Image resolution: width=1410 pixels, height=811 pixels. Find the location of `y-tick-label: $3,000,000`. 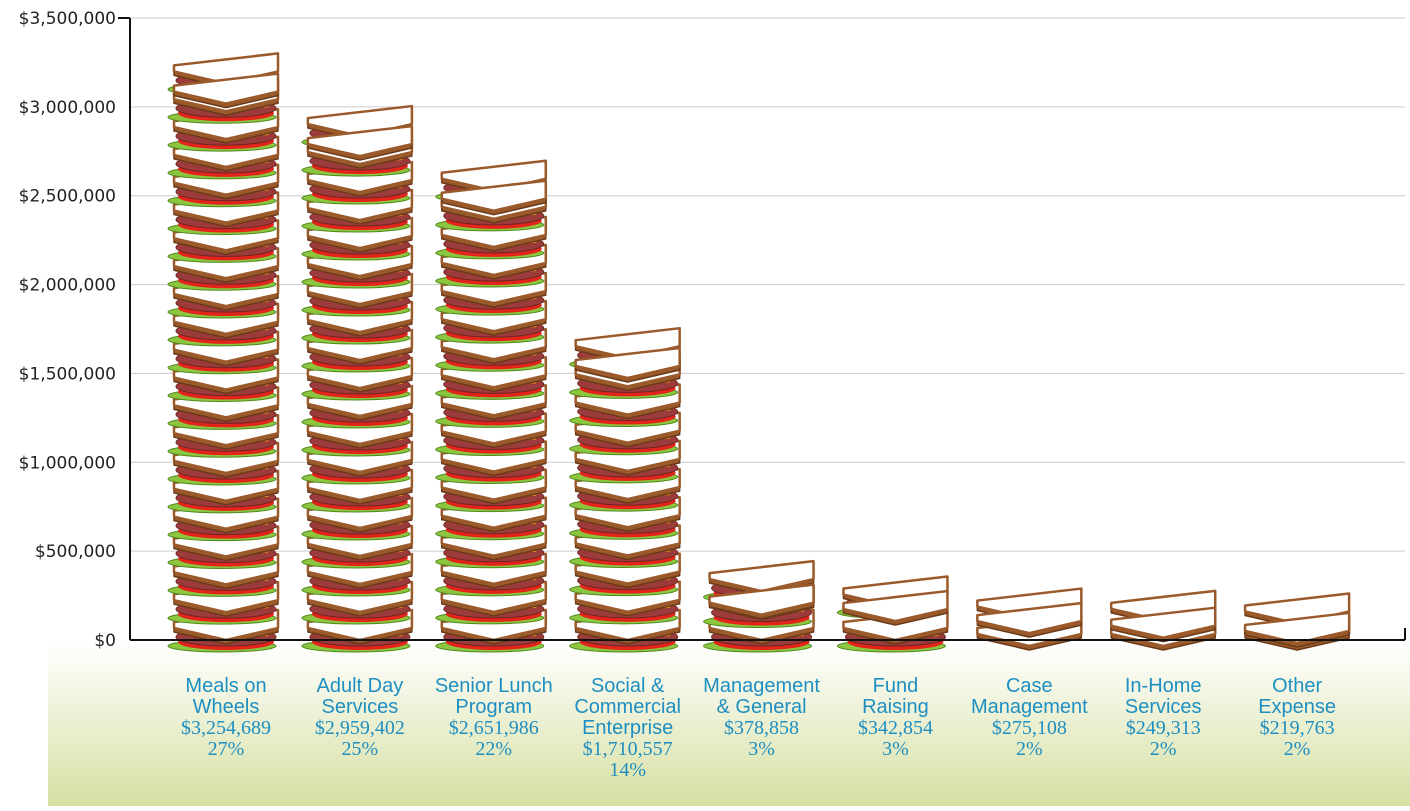

y-tick-label: $3,000,000 is located at coordinates (67, 108).